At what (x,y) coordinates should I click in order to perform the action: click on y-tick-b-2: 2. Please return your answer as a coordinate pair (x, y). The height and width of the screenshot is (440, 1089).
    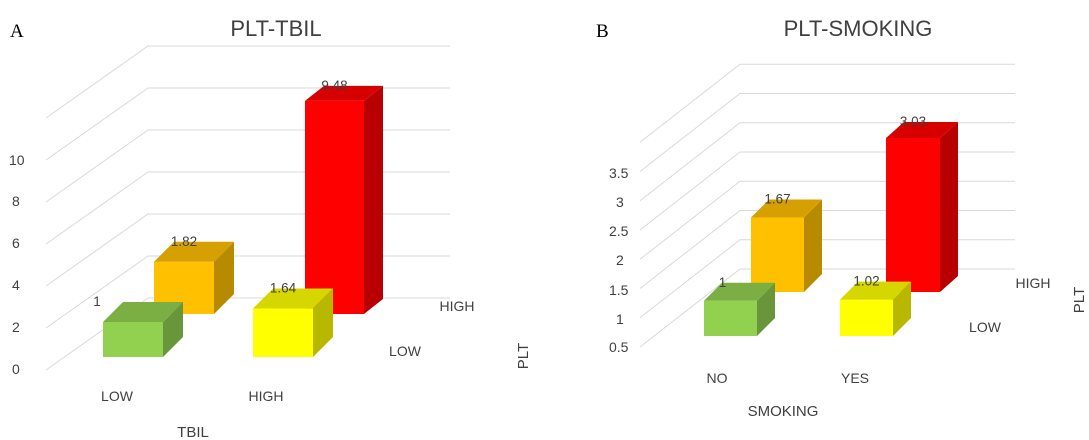
    Looking at the image, I should click on (620, 260).